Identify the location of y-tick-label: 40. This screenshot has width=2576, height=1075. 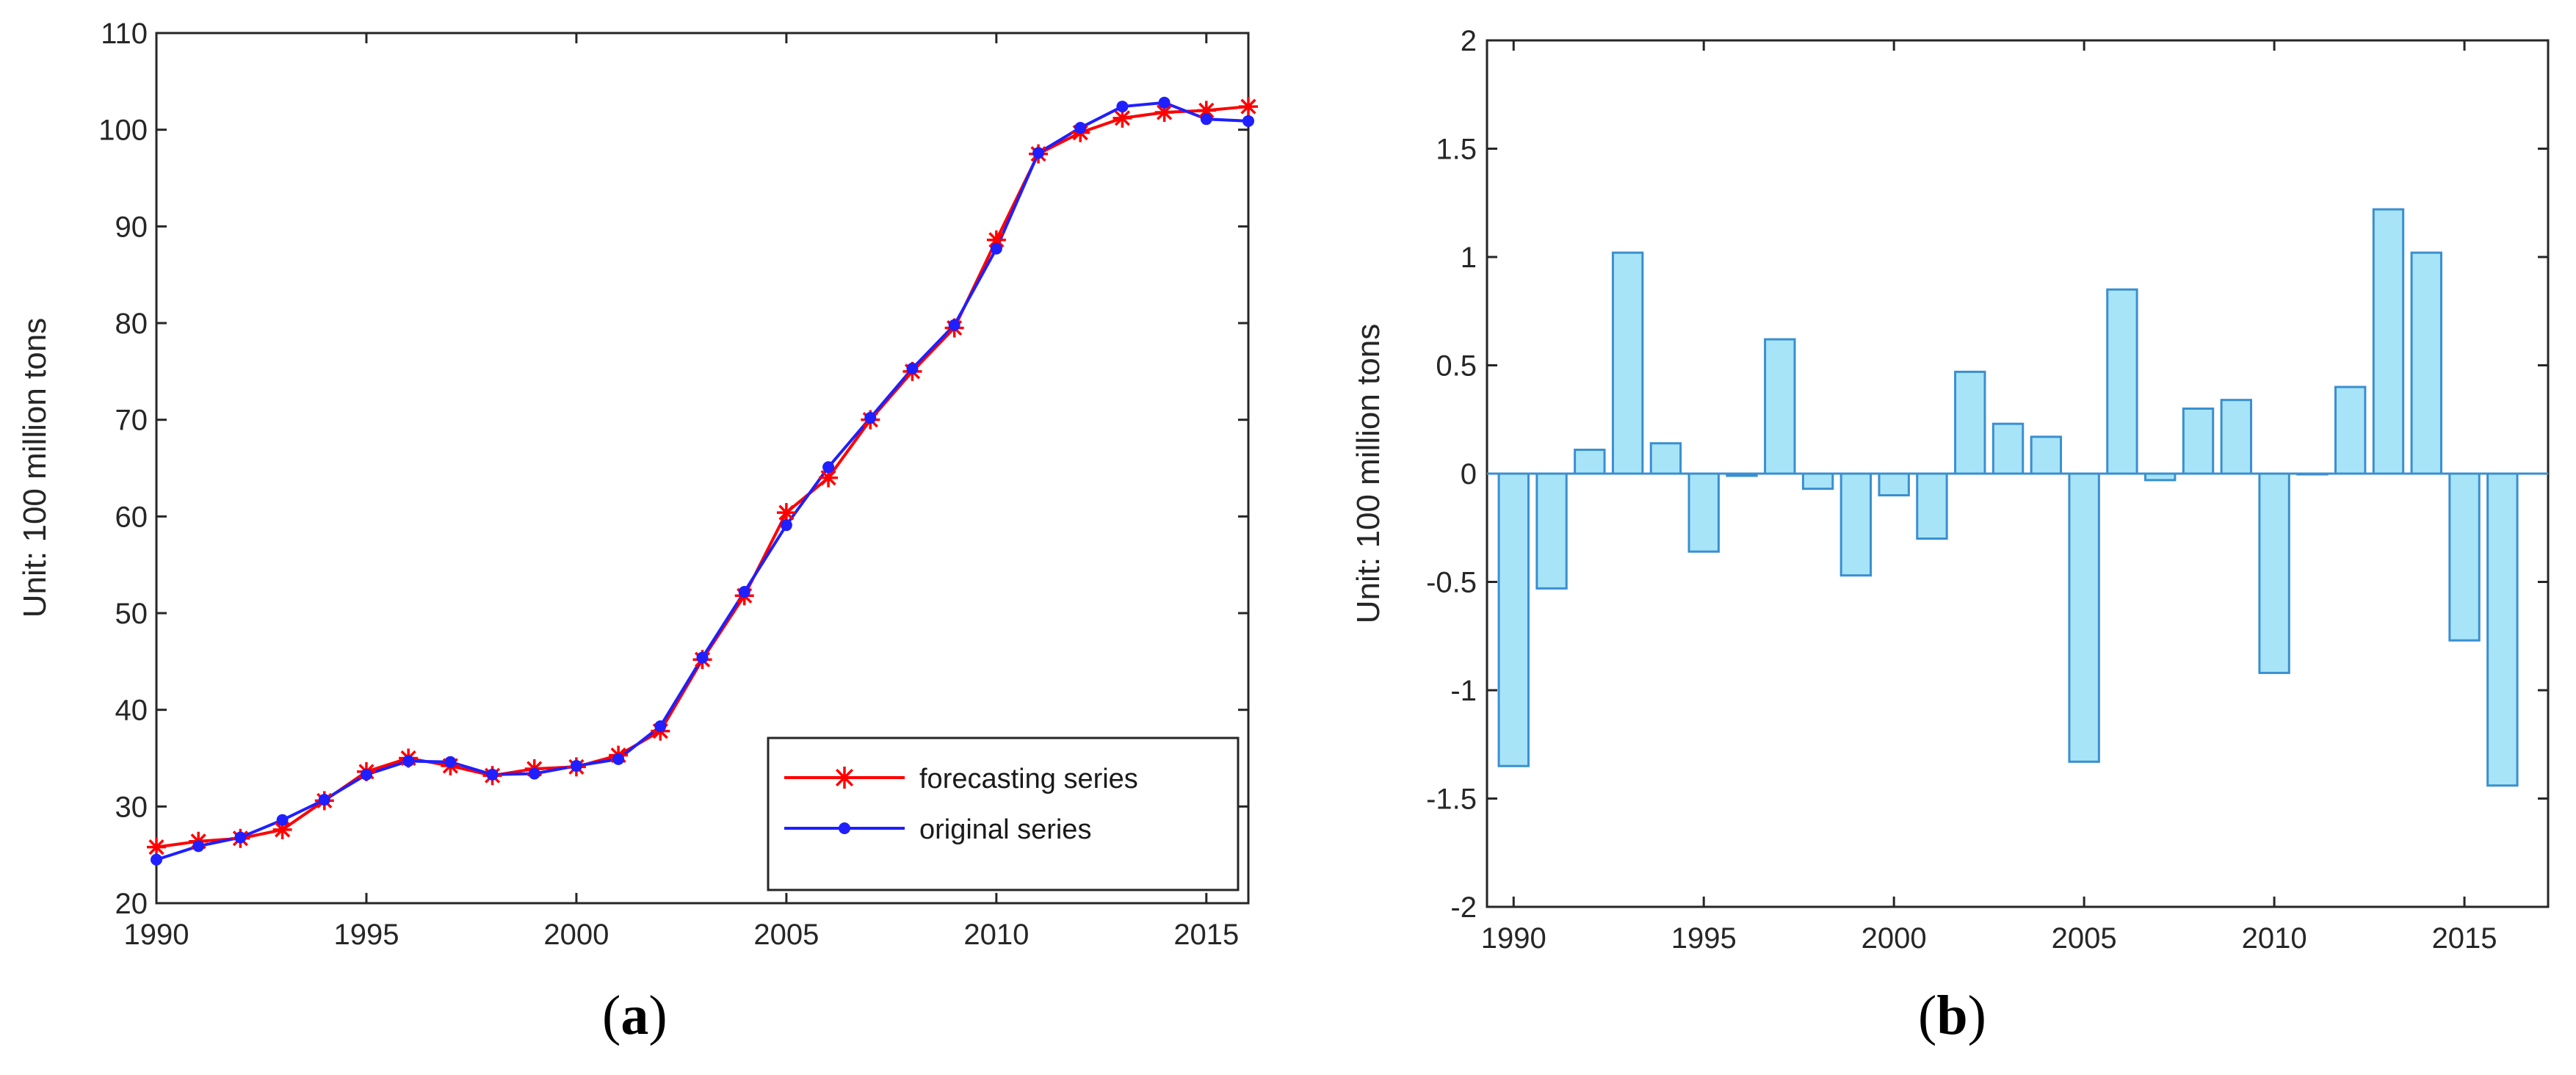
(131, 711).